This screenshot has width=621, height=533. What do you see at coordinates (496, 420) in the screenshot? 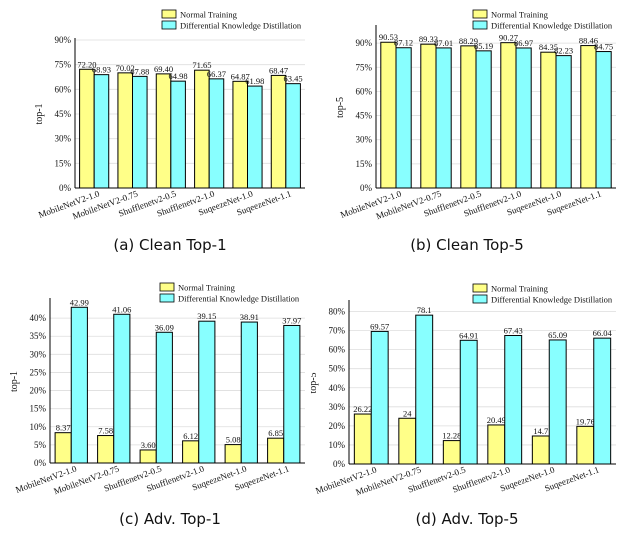
I see `bar-value-label: 20.49` at bounding box center [496, 420].